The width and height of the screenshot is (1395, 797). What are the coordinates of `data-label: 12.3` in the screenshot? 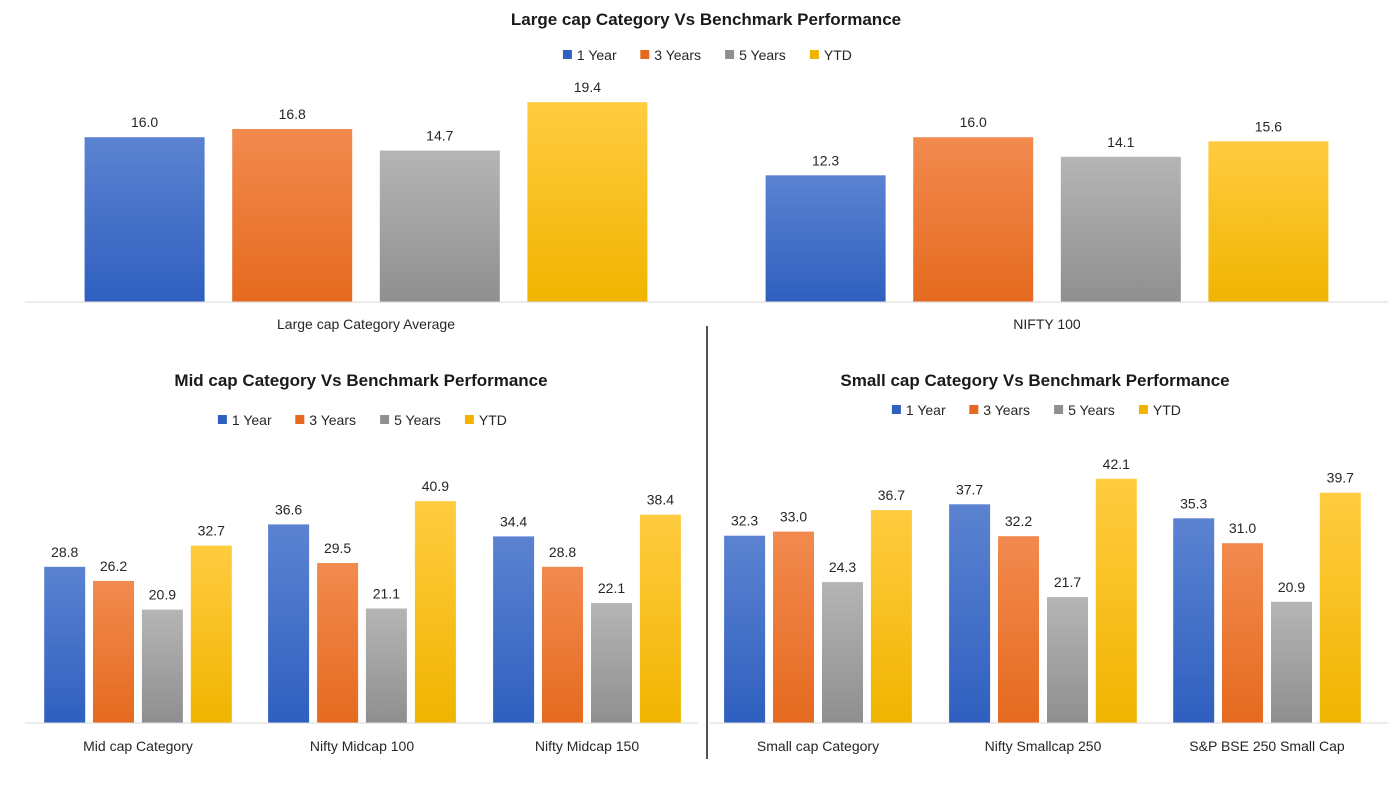 It's located at (825, 160).